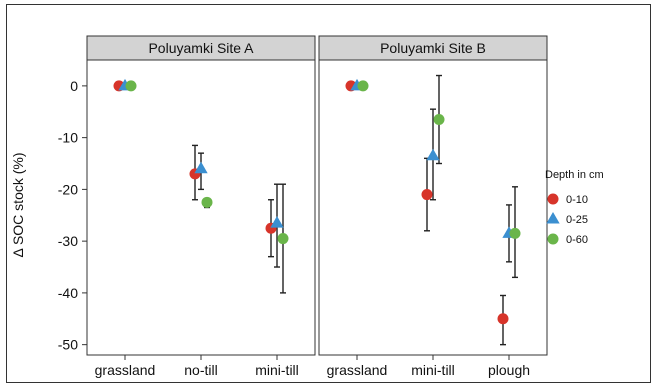 This screenshot has width=657, height=385. I want to click on legend-label: 0-10, so click(577, 200).